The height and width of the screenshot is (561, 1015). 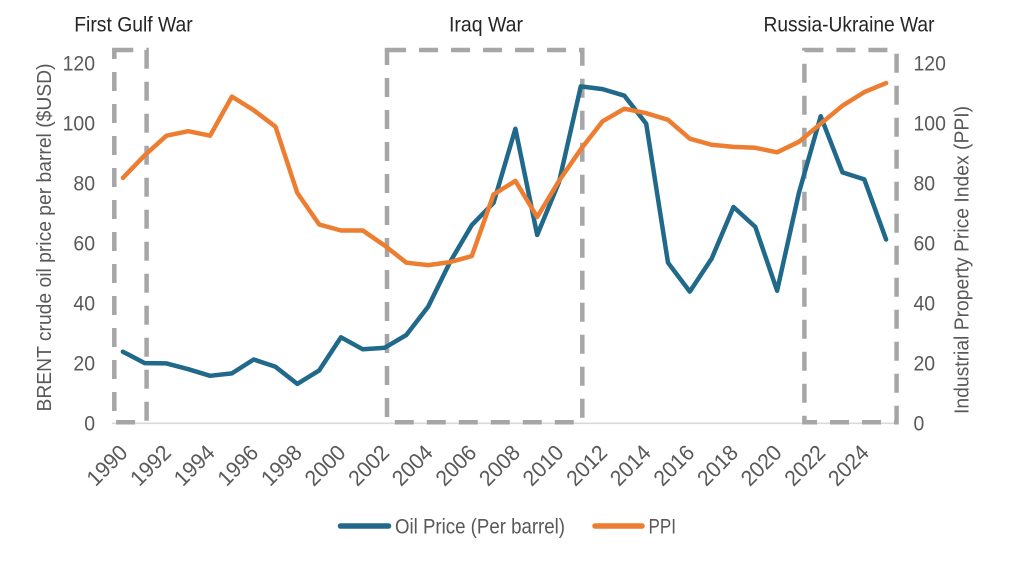 I want to click on svg-text:BRENT crude oil price per barr: BRENT crude oil price per barrel ($USD), so click(x=45, y=238).